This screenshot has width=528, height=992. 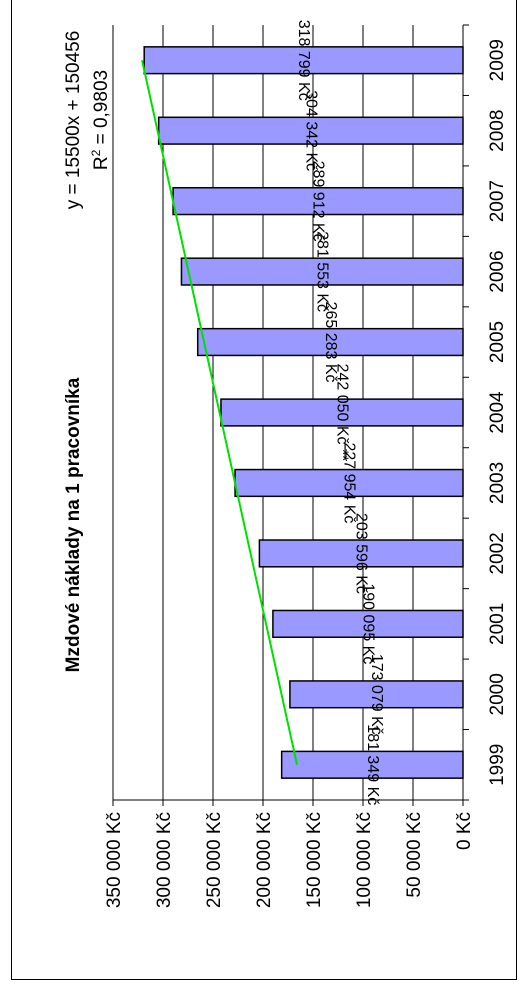 What do you see at coordinates (73, 524) in the screenshot?
I see `chart-title: Mzdové náklady na 1 pracovníka` at bounding box center [73, 524].